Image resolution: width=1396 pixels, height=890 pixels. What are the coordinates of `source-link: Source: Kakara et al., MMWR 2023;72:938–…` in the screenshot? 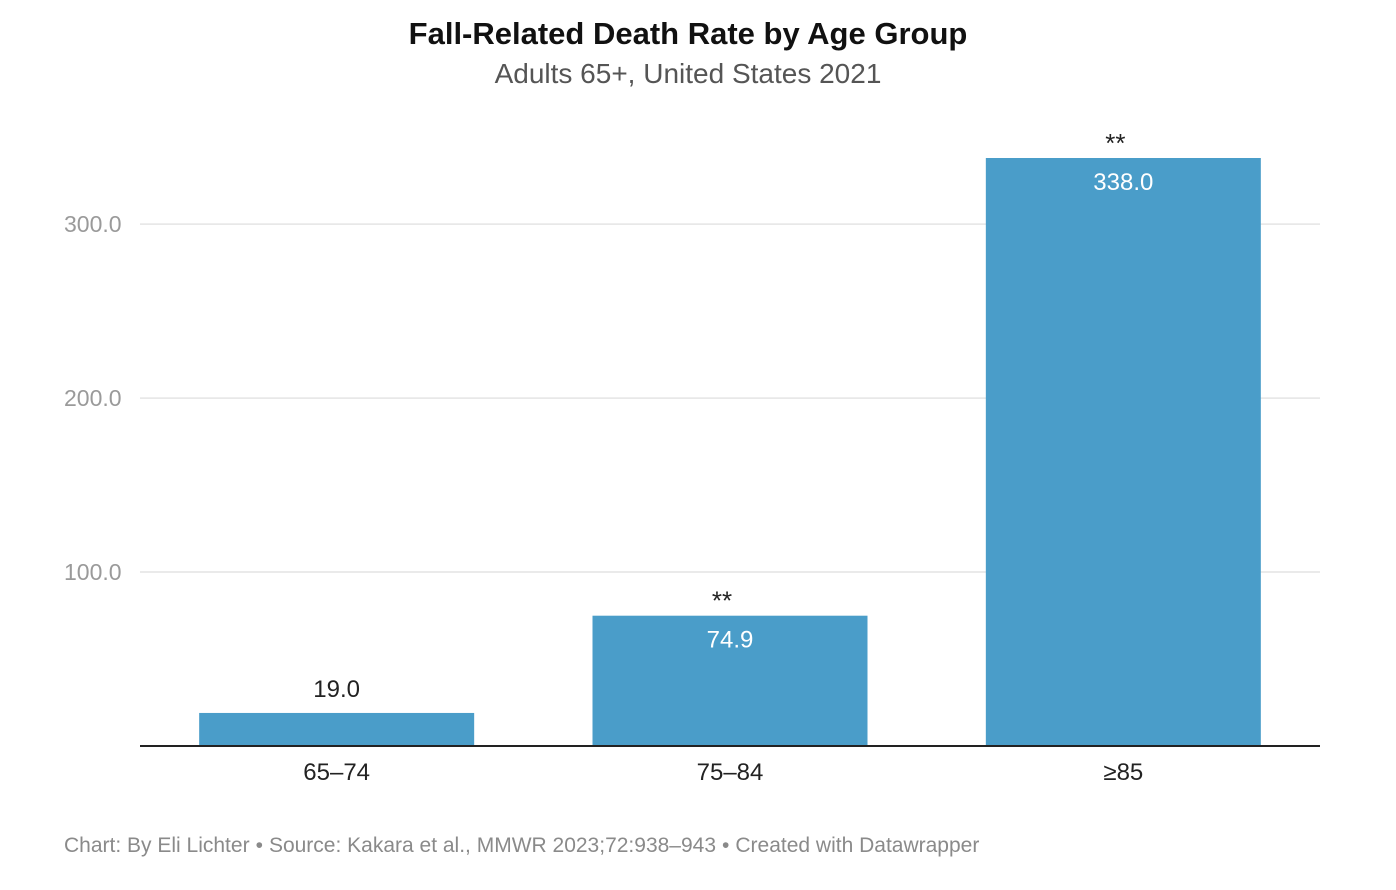 It's located at (492, 845).